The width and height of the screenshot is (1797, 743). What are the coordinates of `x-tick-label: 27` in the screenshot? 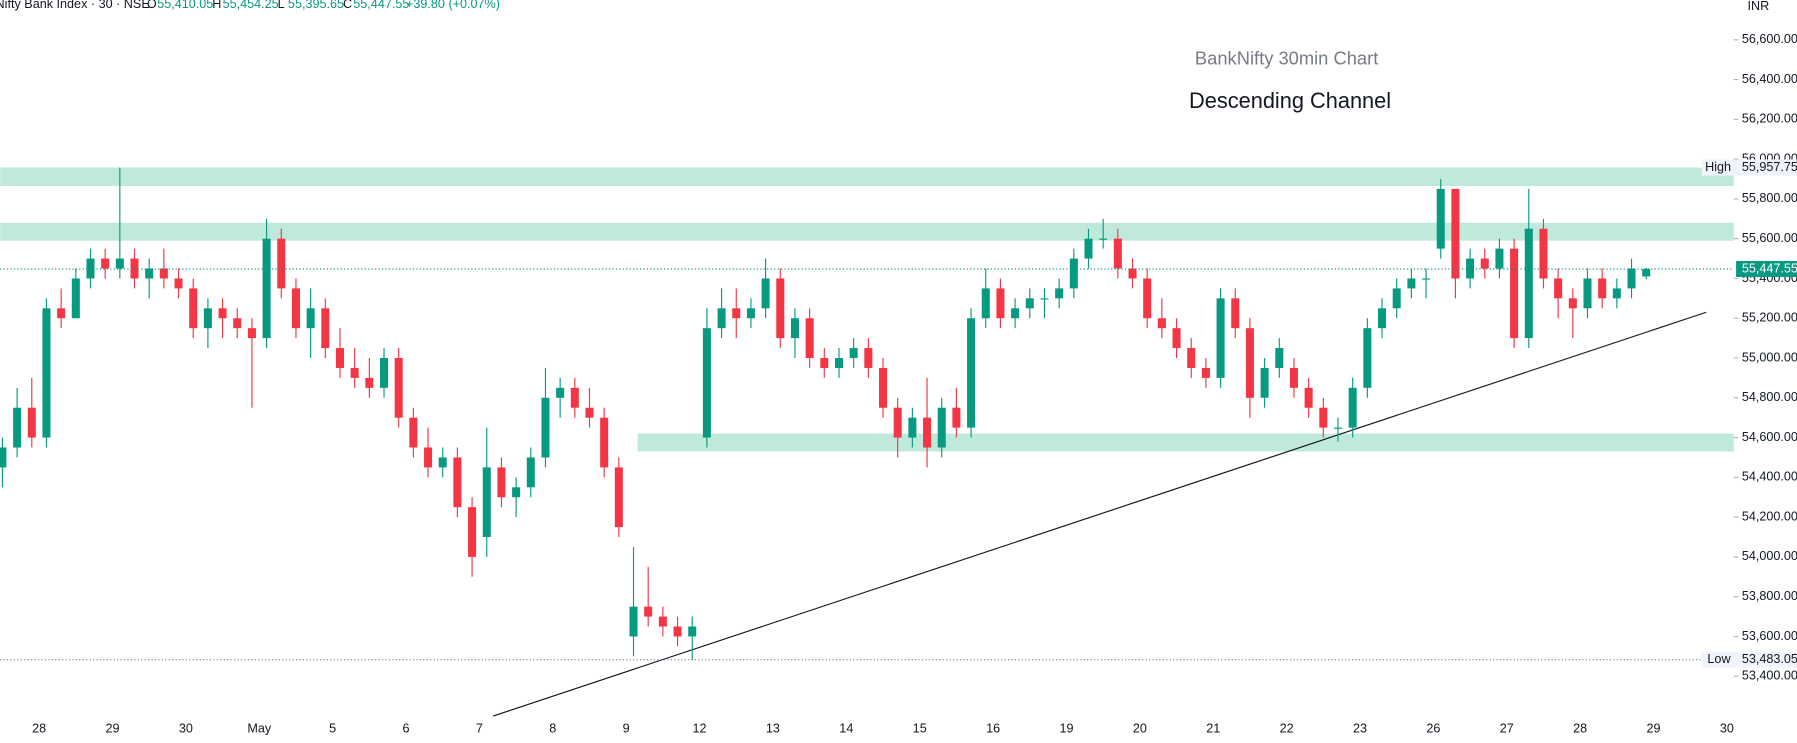 It's located at (1507, 729).